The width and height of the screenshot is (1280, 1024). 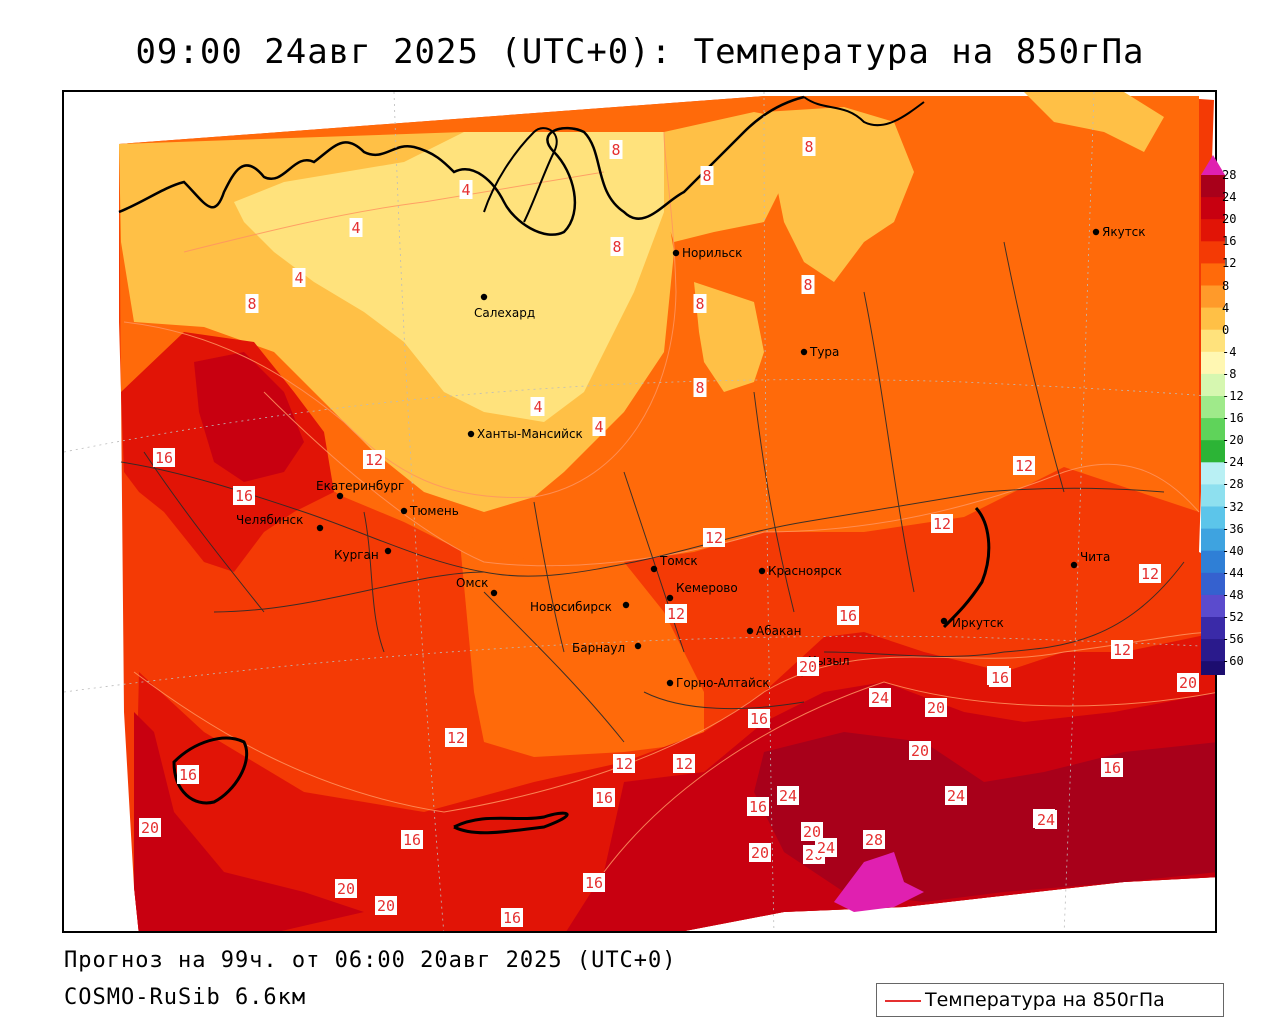 What do you see at coordinates (707, 588) in the screenshot?
I see `city-label: Кемерово` at bounding box center [707, 588].